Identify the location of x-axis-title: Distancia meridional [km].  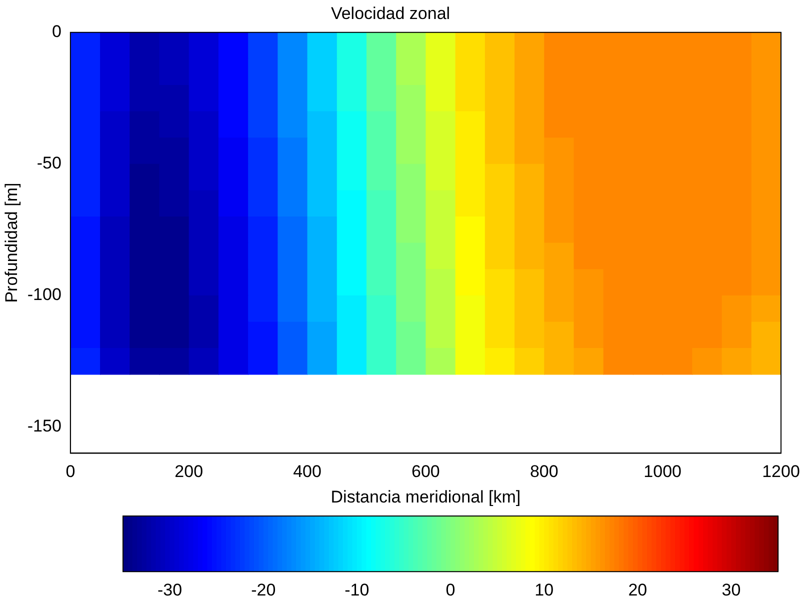
(425, 496).